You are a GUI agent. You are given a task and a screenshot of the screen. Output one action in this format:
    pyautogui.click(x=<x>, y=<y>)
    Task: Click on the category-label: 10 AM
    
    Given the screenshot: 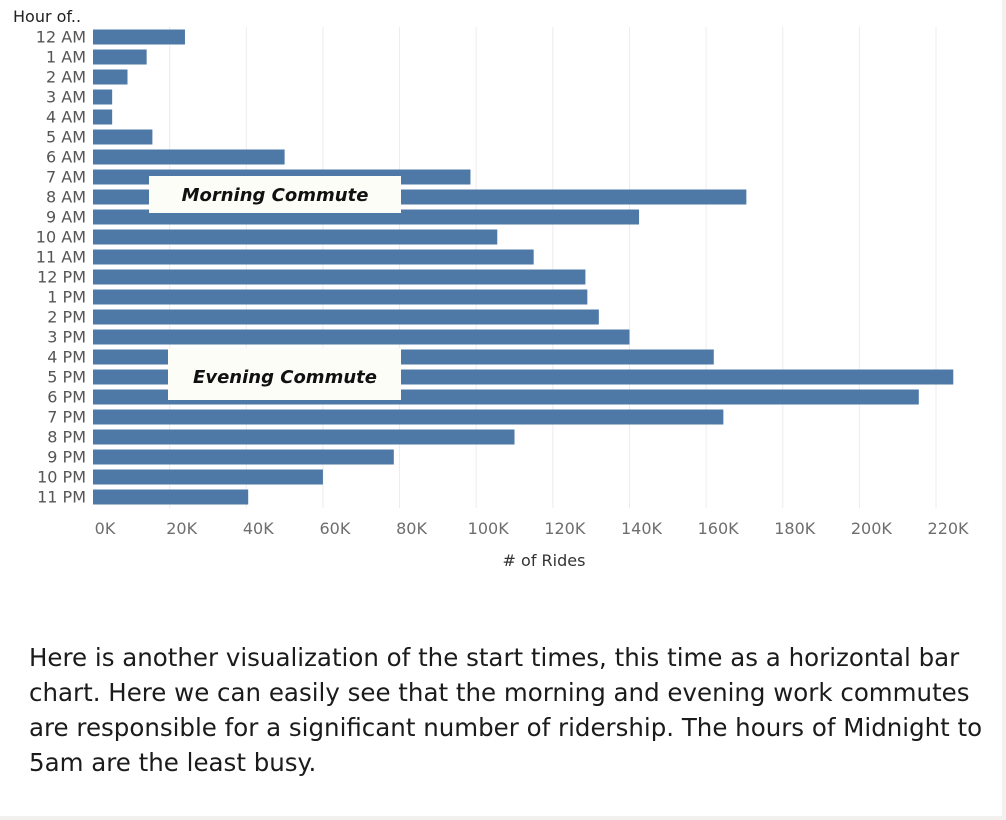 What is the action you would take?
    pyautogui.click(x=61, y=237)
    